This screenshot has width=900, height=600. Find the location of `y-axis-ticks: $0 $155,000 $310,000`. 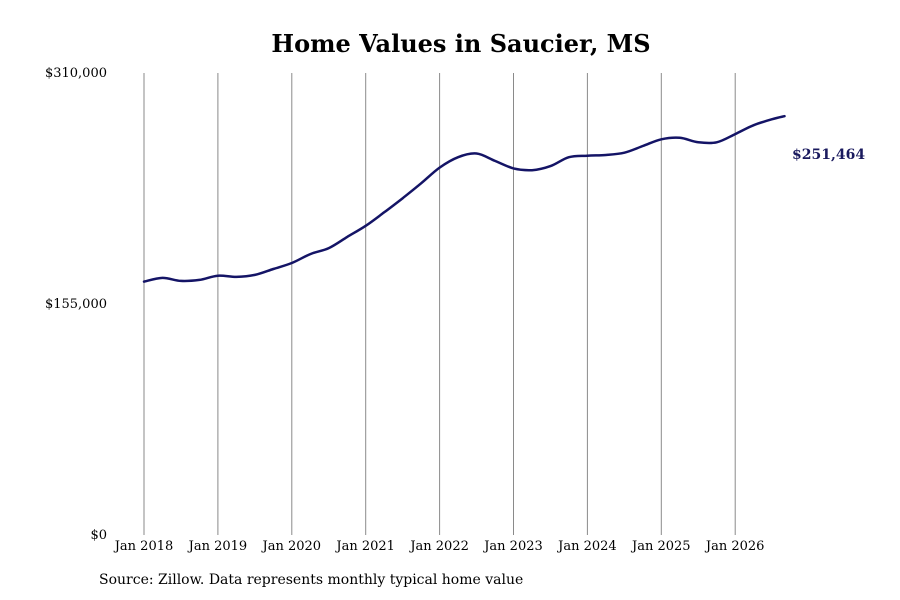

y-axis-ticks: $0 $155,000 $310,000 is located at coordinates (76, 304).